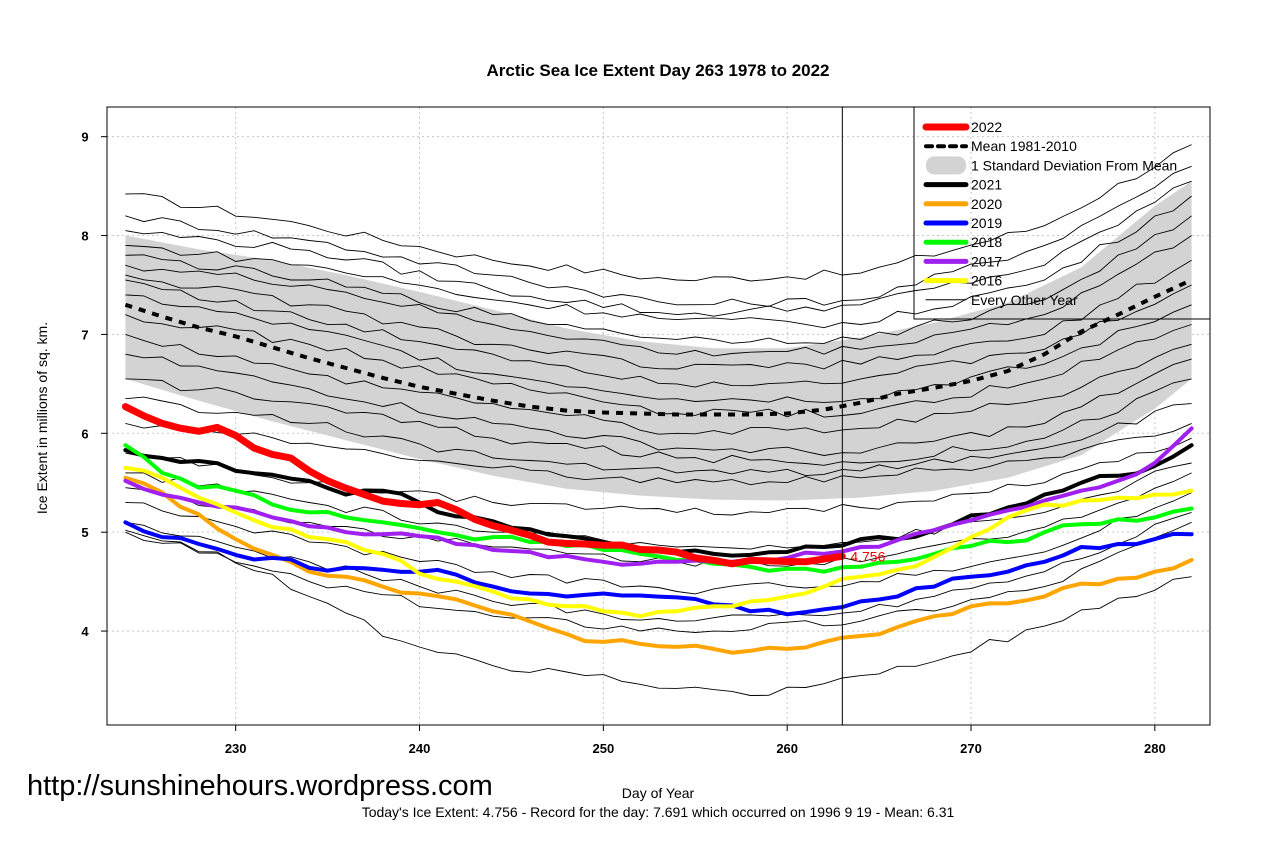 Image resolution: width=1279 pixels, height=852 pixels. What do you see at coordinates (1155, 748) in the screenshot?
I see `x-tick-label: 280` at bounding box center [1155, 748].